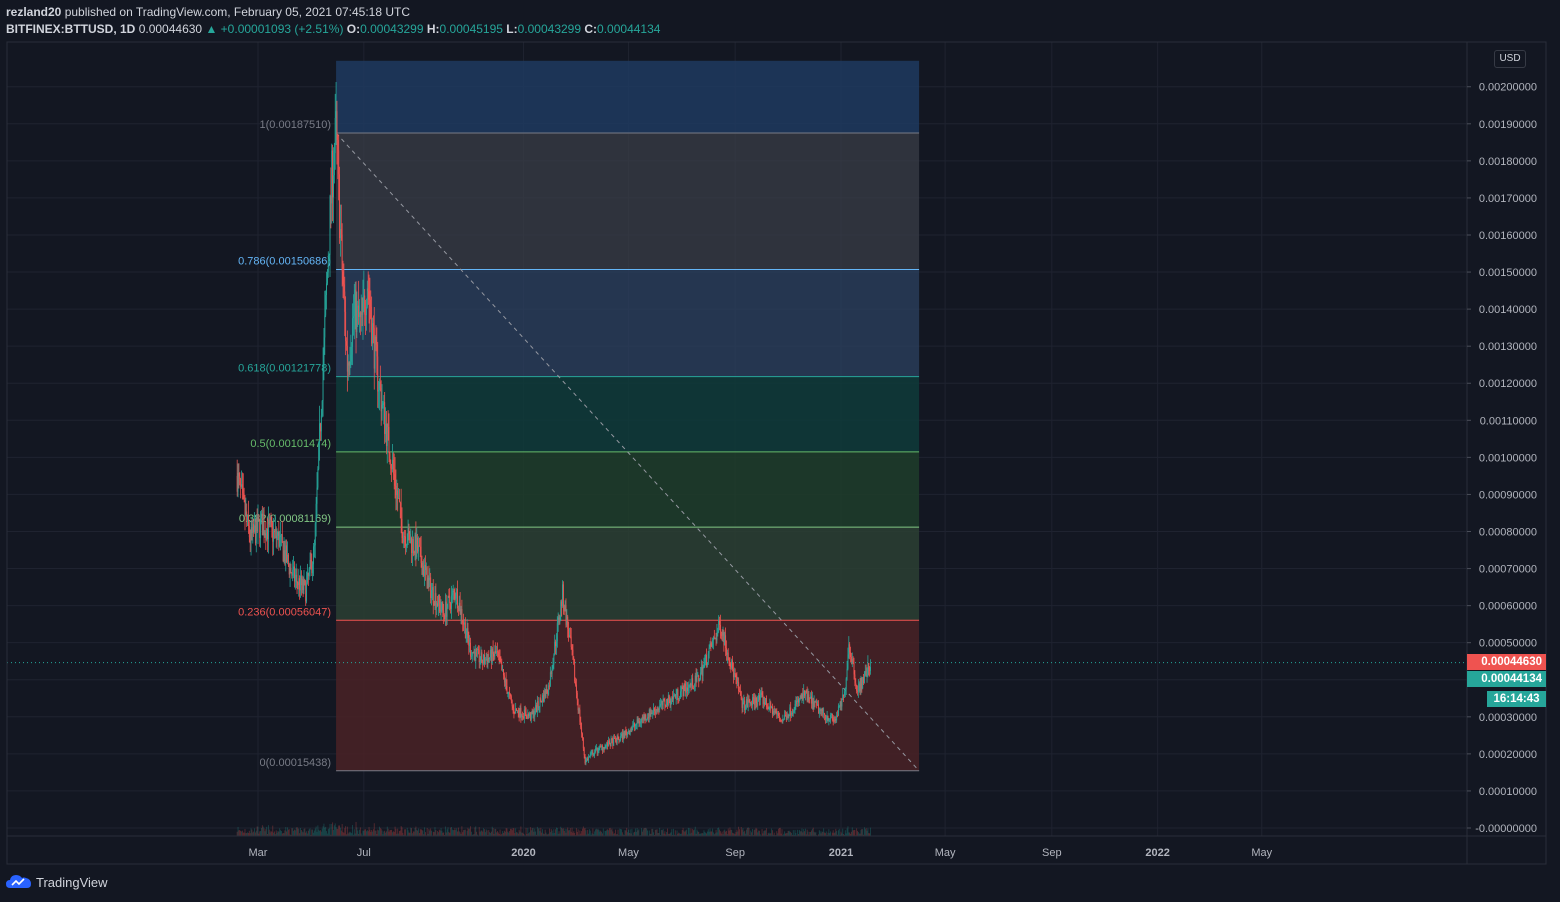 This screenshot has height=902, width=1560. Describe the element at coordinates (1508, 384) in the screenshot. I see `y-tick-label: 0.00120000` at that location.